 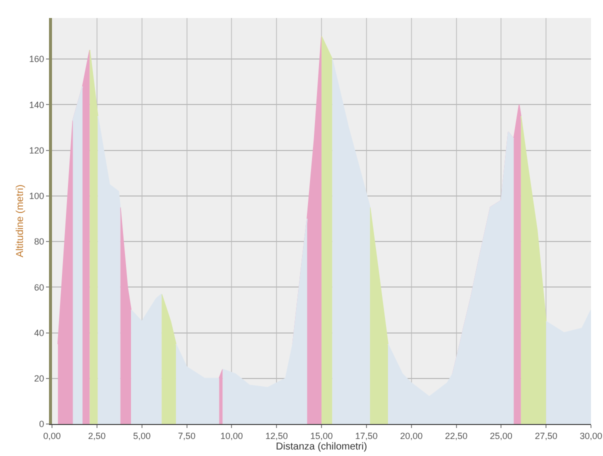 I want to click on y-tick-label: 100, so click(x=36, y=196).